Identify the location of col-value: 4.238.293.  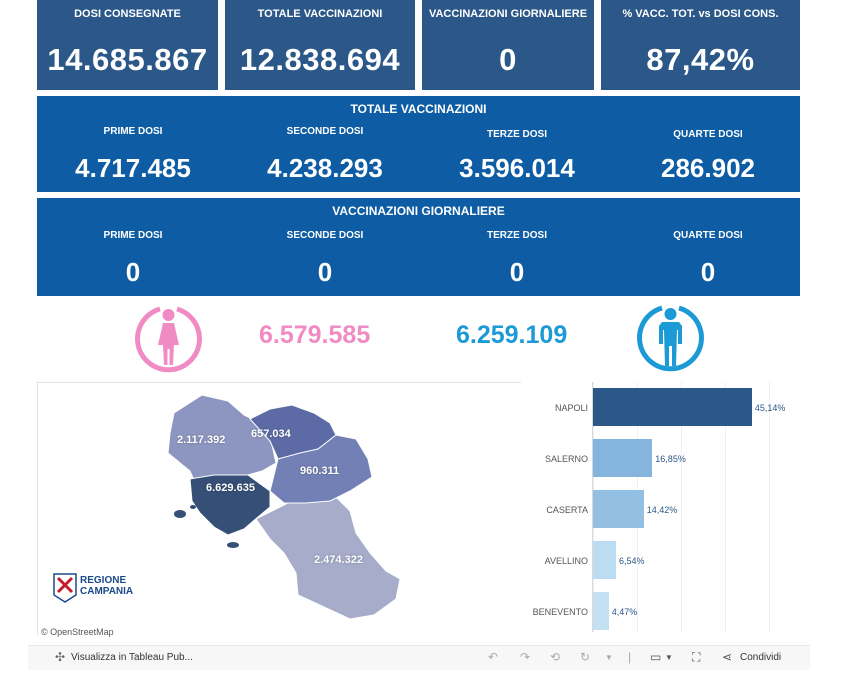
(325, 168).